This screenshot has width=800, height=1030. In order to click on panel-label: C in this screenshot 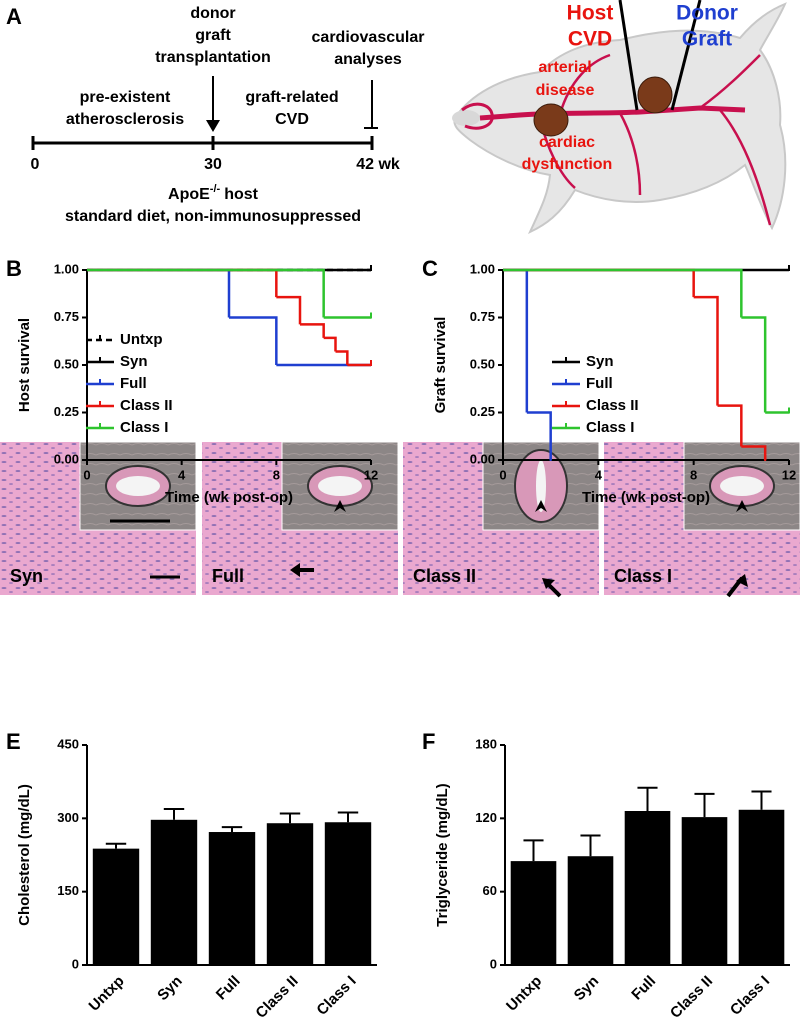, I will do `click(430, 268)`.